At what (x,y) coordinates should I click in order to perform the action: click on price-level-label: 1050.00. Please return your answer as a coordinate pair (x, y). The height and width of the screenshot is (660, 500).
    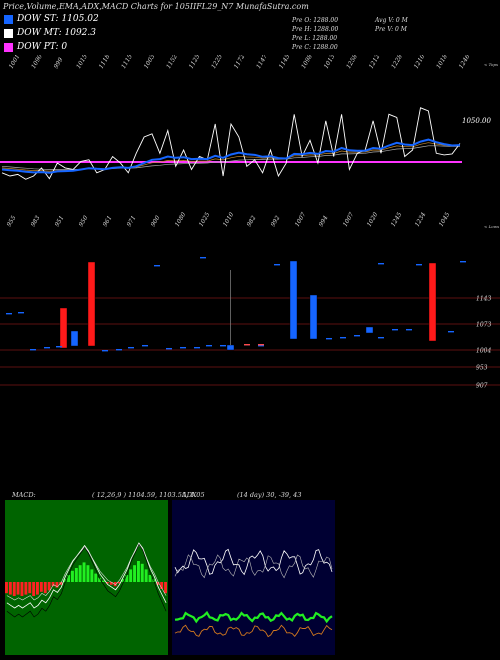
    Looking at the image, I should click on (476, 121).